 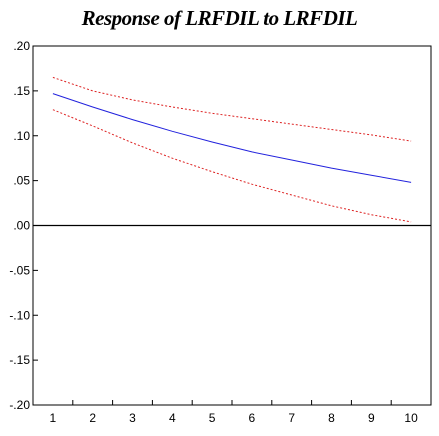 What do you see at coordinates (21, 46) in the screenshot?
I see `y-tick-label: .20` at bounding box center [21, 46].